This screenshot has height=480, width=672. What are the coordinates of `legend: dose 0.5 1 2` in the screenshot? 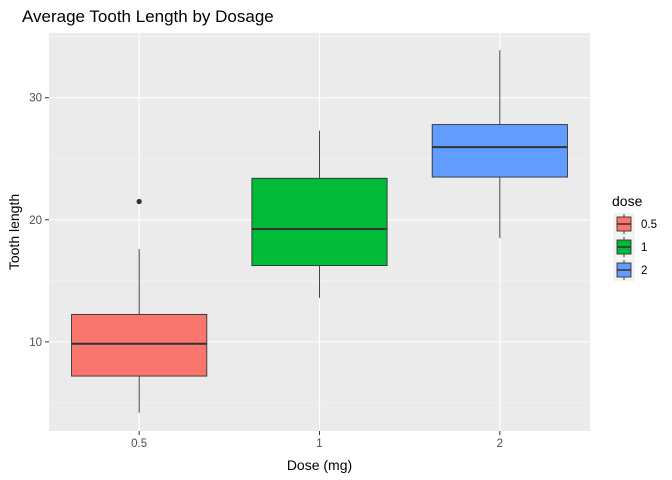 It's located at (634, 237).